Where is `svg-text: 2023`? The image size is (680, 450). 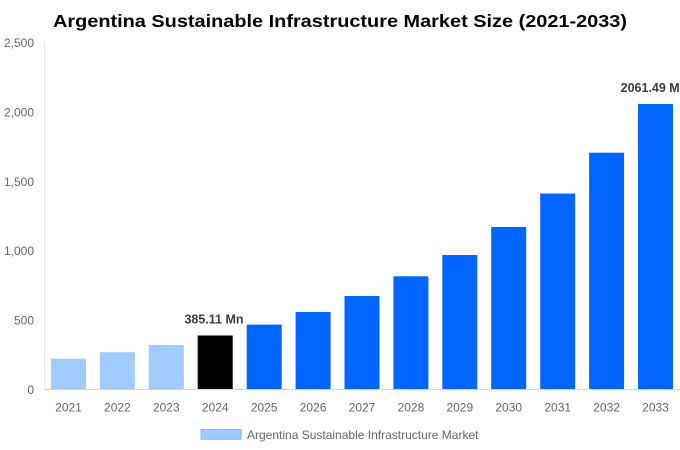 svg-text: 2023 is located at coordinates (166, 408).